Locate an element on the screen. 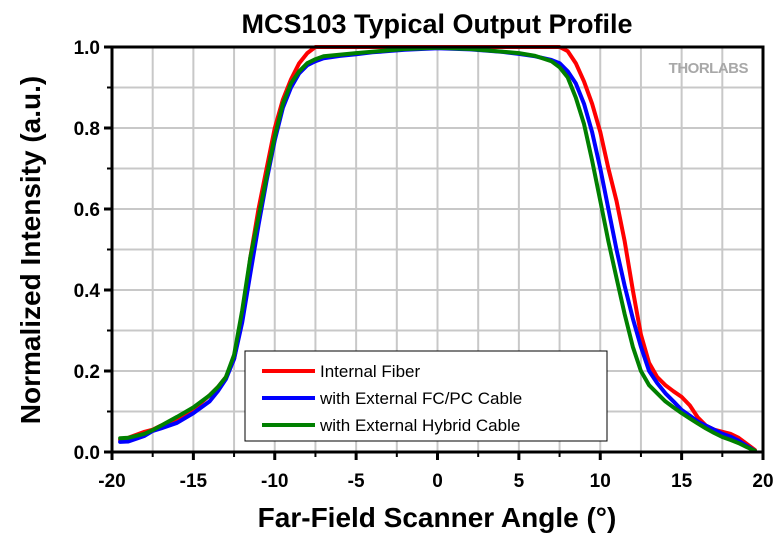 The width and height of the screenshot is (780, 537). x-axis-label: Far-Field Scanner Angle (°) is located at coordinates (437, 517).